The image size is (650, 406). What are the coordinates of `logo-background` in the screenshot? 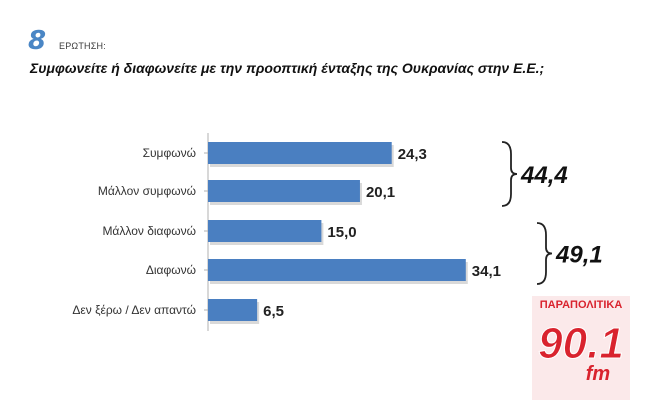 It's located at (581, 348).